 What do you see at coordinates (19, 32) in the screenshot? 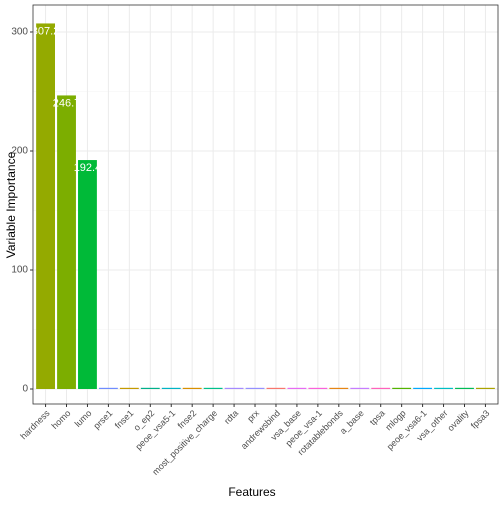
I see `y-tick-label: 300` at bounding box center [19, 32].